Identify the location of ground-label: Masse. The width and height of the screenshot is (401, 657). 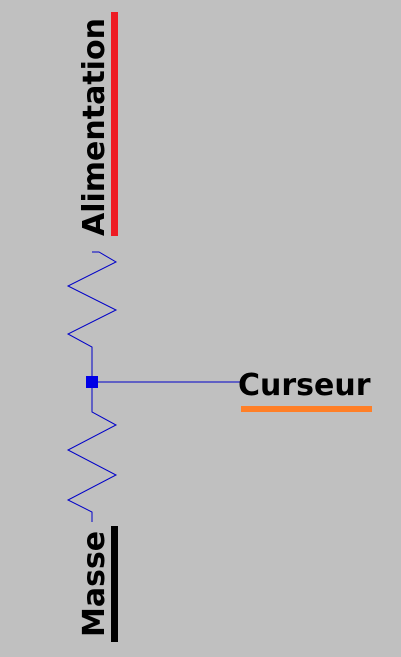
(94, 584).